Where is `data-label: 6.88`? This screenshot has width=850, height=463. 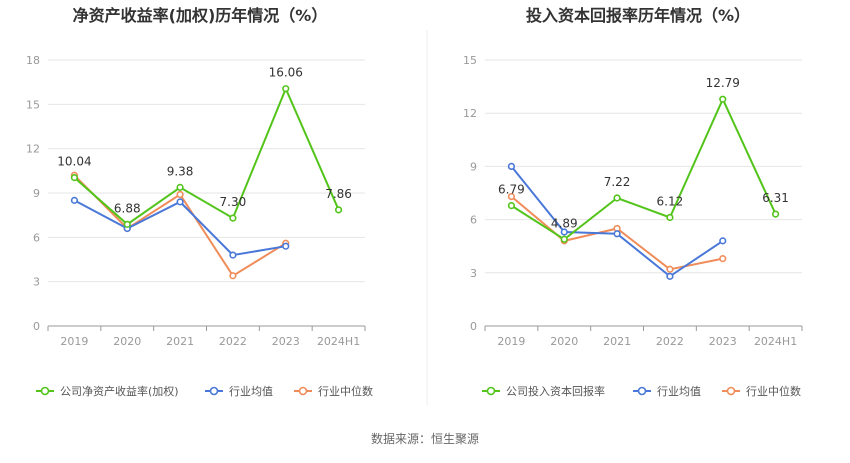
data-label: 6.88 is located at coordinates (127, 208).